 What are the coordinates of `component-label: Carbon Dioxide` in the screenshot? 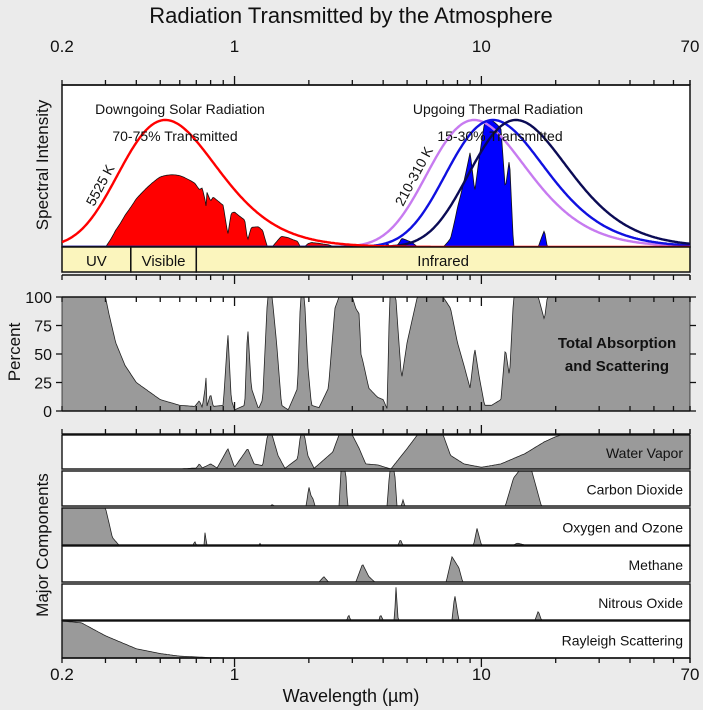 It's located at (635, 490).